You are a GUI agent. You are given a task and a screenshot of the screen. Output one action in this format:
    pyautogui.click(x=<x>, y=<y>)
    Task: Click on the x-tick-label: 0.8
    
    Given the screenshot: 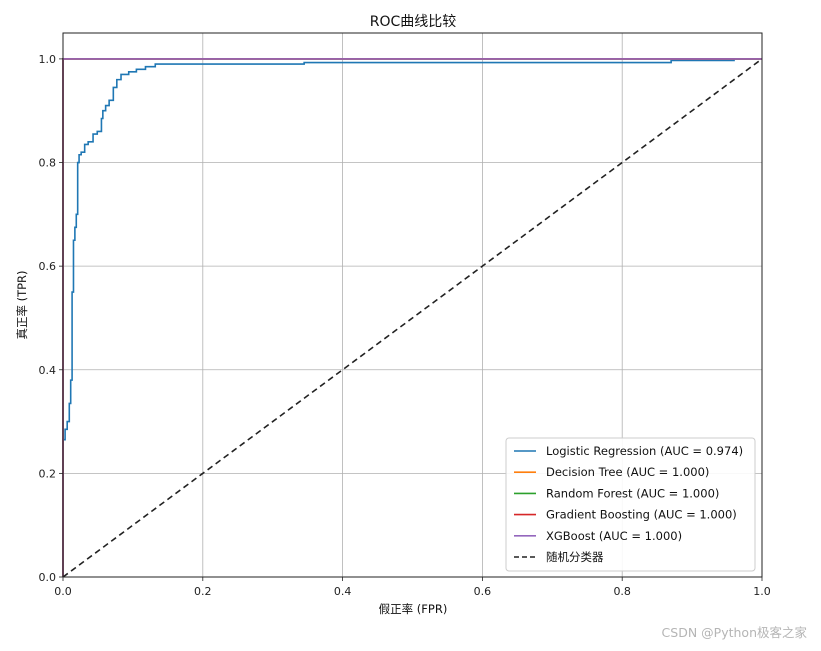 What is the action you would take?
    pyautogui.click(x=622, y=591)
    